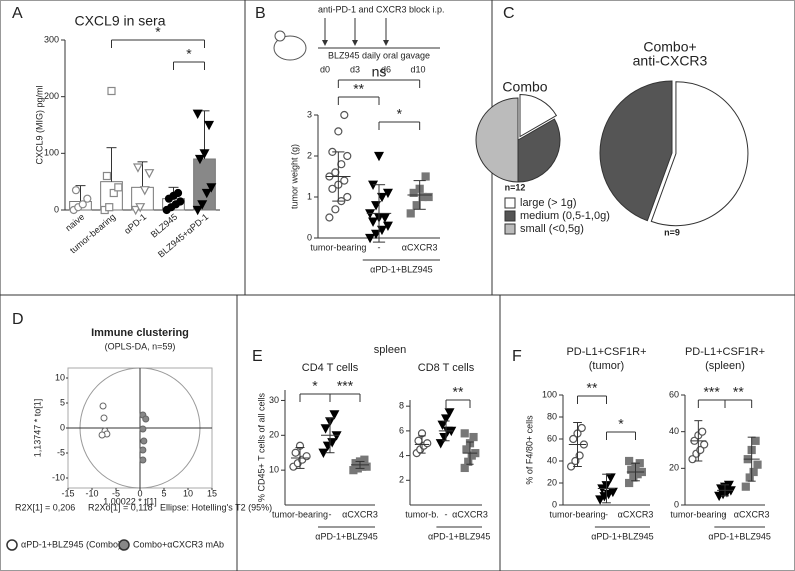 The width and height of the screenshot is (795, 571). I want to click on chart-title: CD4 T cells, so click(330, 368).